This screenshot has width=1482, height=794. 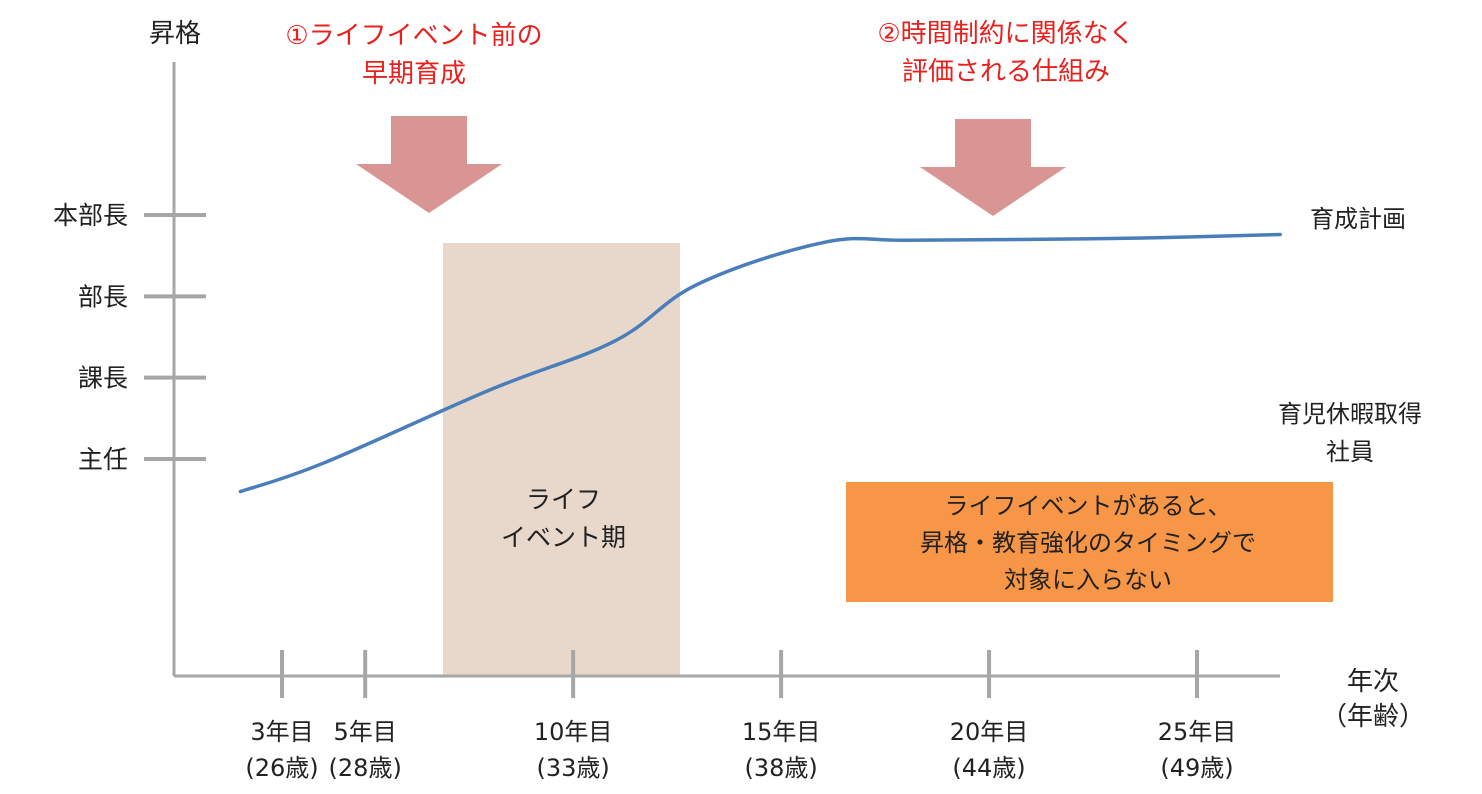 What do you see at coordinates (1087, 506) in the screenshot?
I see `callout-line-0: ライフイベントがあると、` at bounding box center [1087, 506].